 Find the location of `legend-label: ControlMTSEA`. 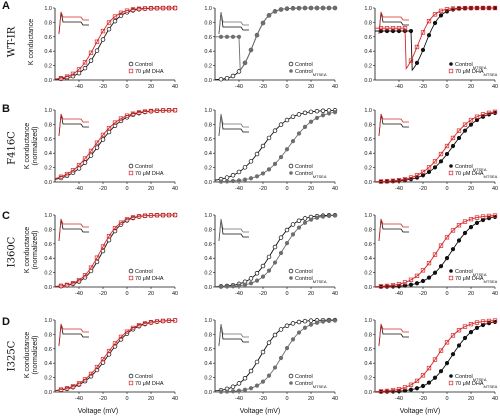

legend-label: ControlMTSEA is located at coordinates (311, 280).